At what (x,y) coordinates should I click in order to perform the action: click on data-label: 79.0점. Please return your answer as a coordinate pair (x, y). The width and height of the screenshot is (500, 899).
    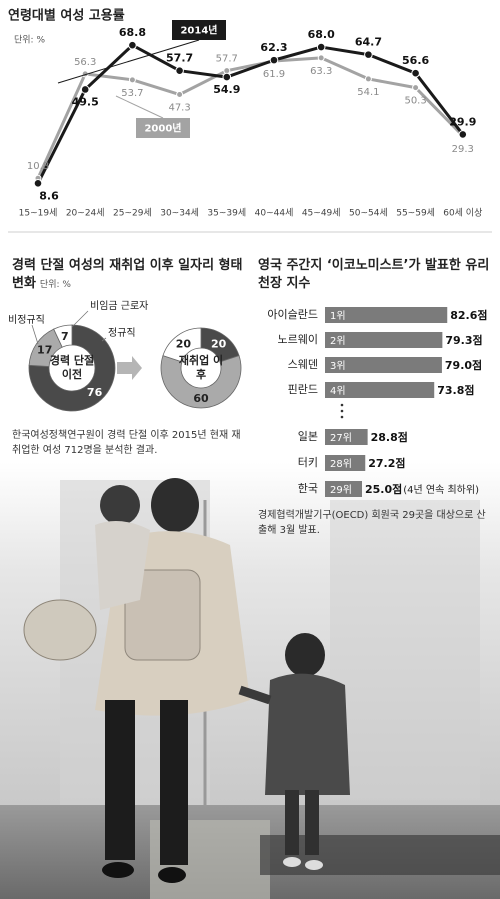
    Looking at the image, I should click on (463, 365).